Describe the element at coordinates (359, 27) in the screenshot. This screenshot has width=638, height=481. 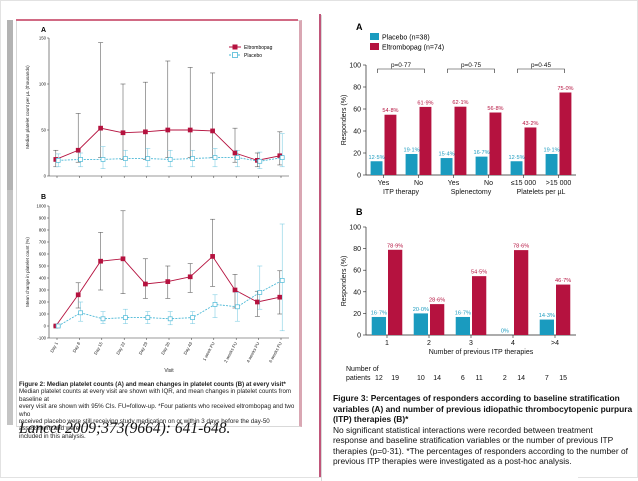
I see `fig3-panel-a-label: A` at that location.